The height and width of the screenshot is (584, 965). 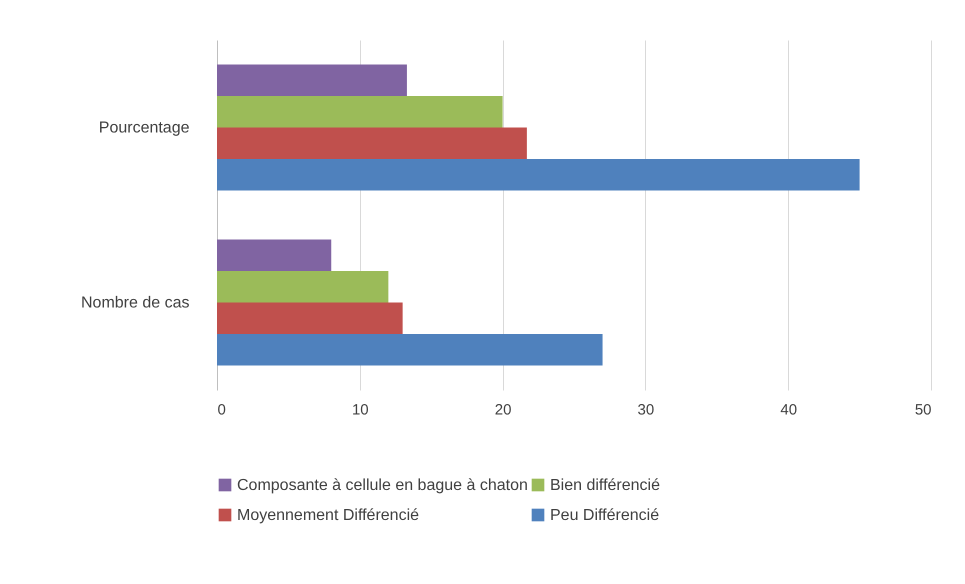 What do you see at coordinates (328, 515) in the screenshot?
I see `legend-label: Moyennement Différencié` at bounding box center [328, 515].